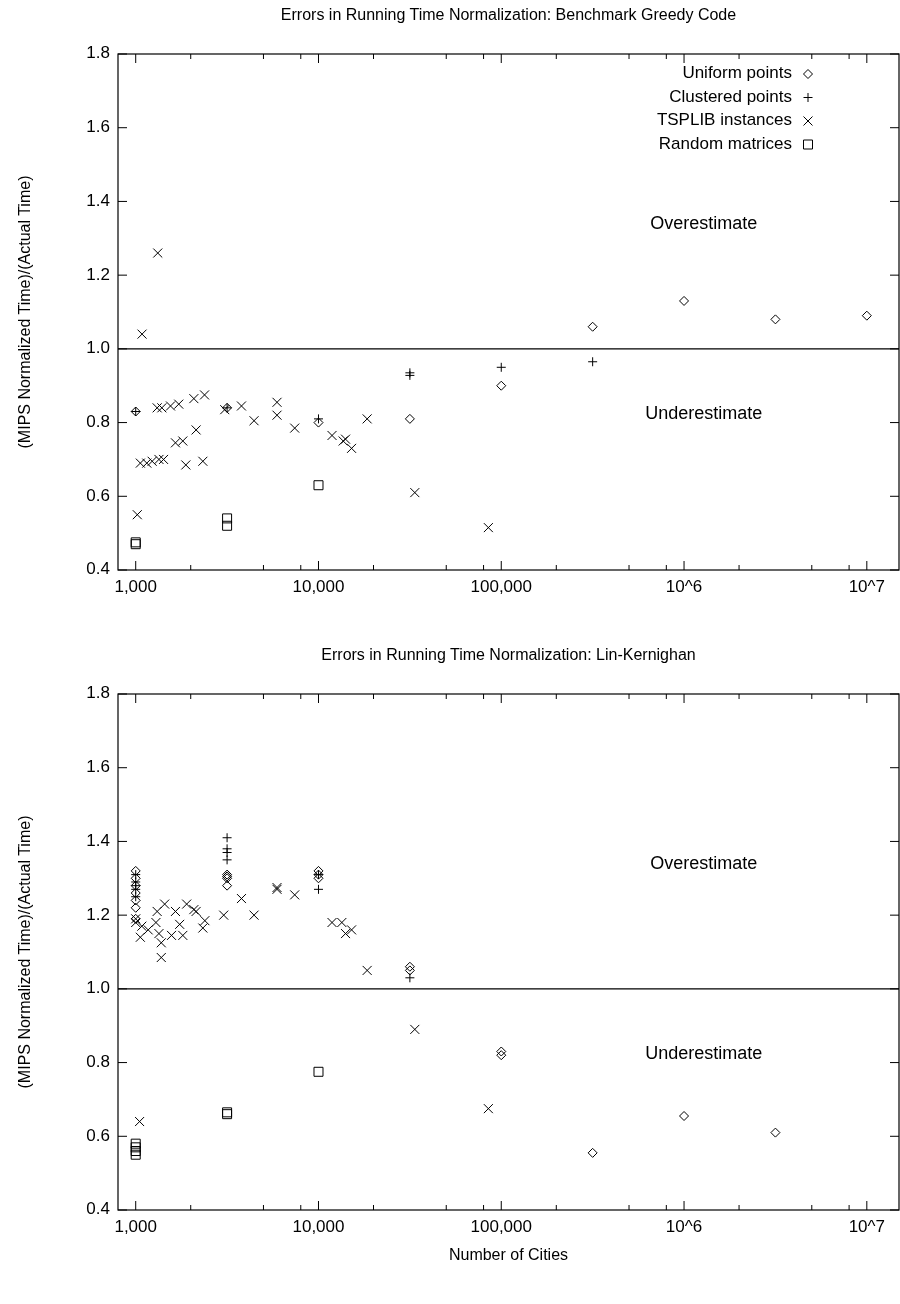 The height and width of the screenshot is (1304, 900). What do you see at coordinates (730, 96) in the screenshot?
I see `legend-label: Clustered points` at bounding box center [730, 96].